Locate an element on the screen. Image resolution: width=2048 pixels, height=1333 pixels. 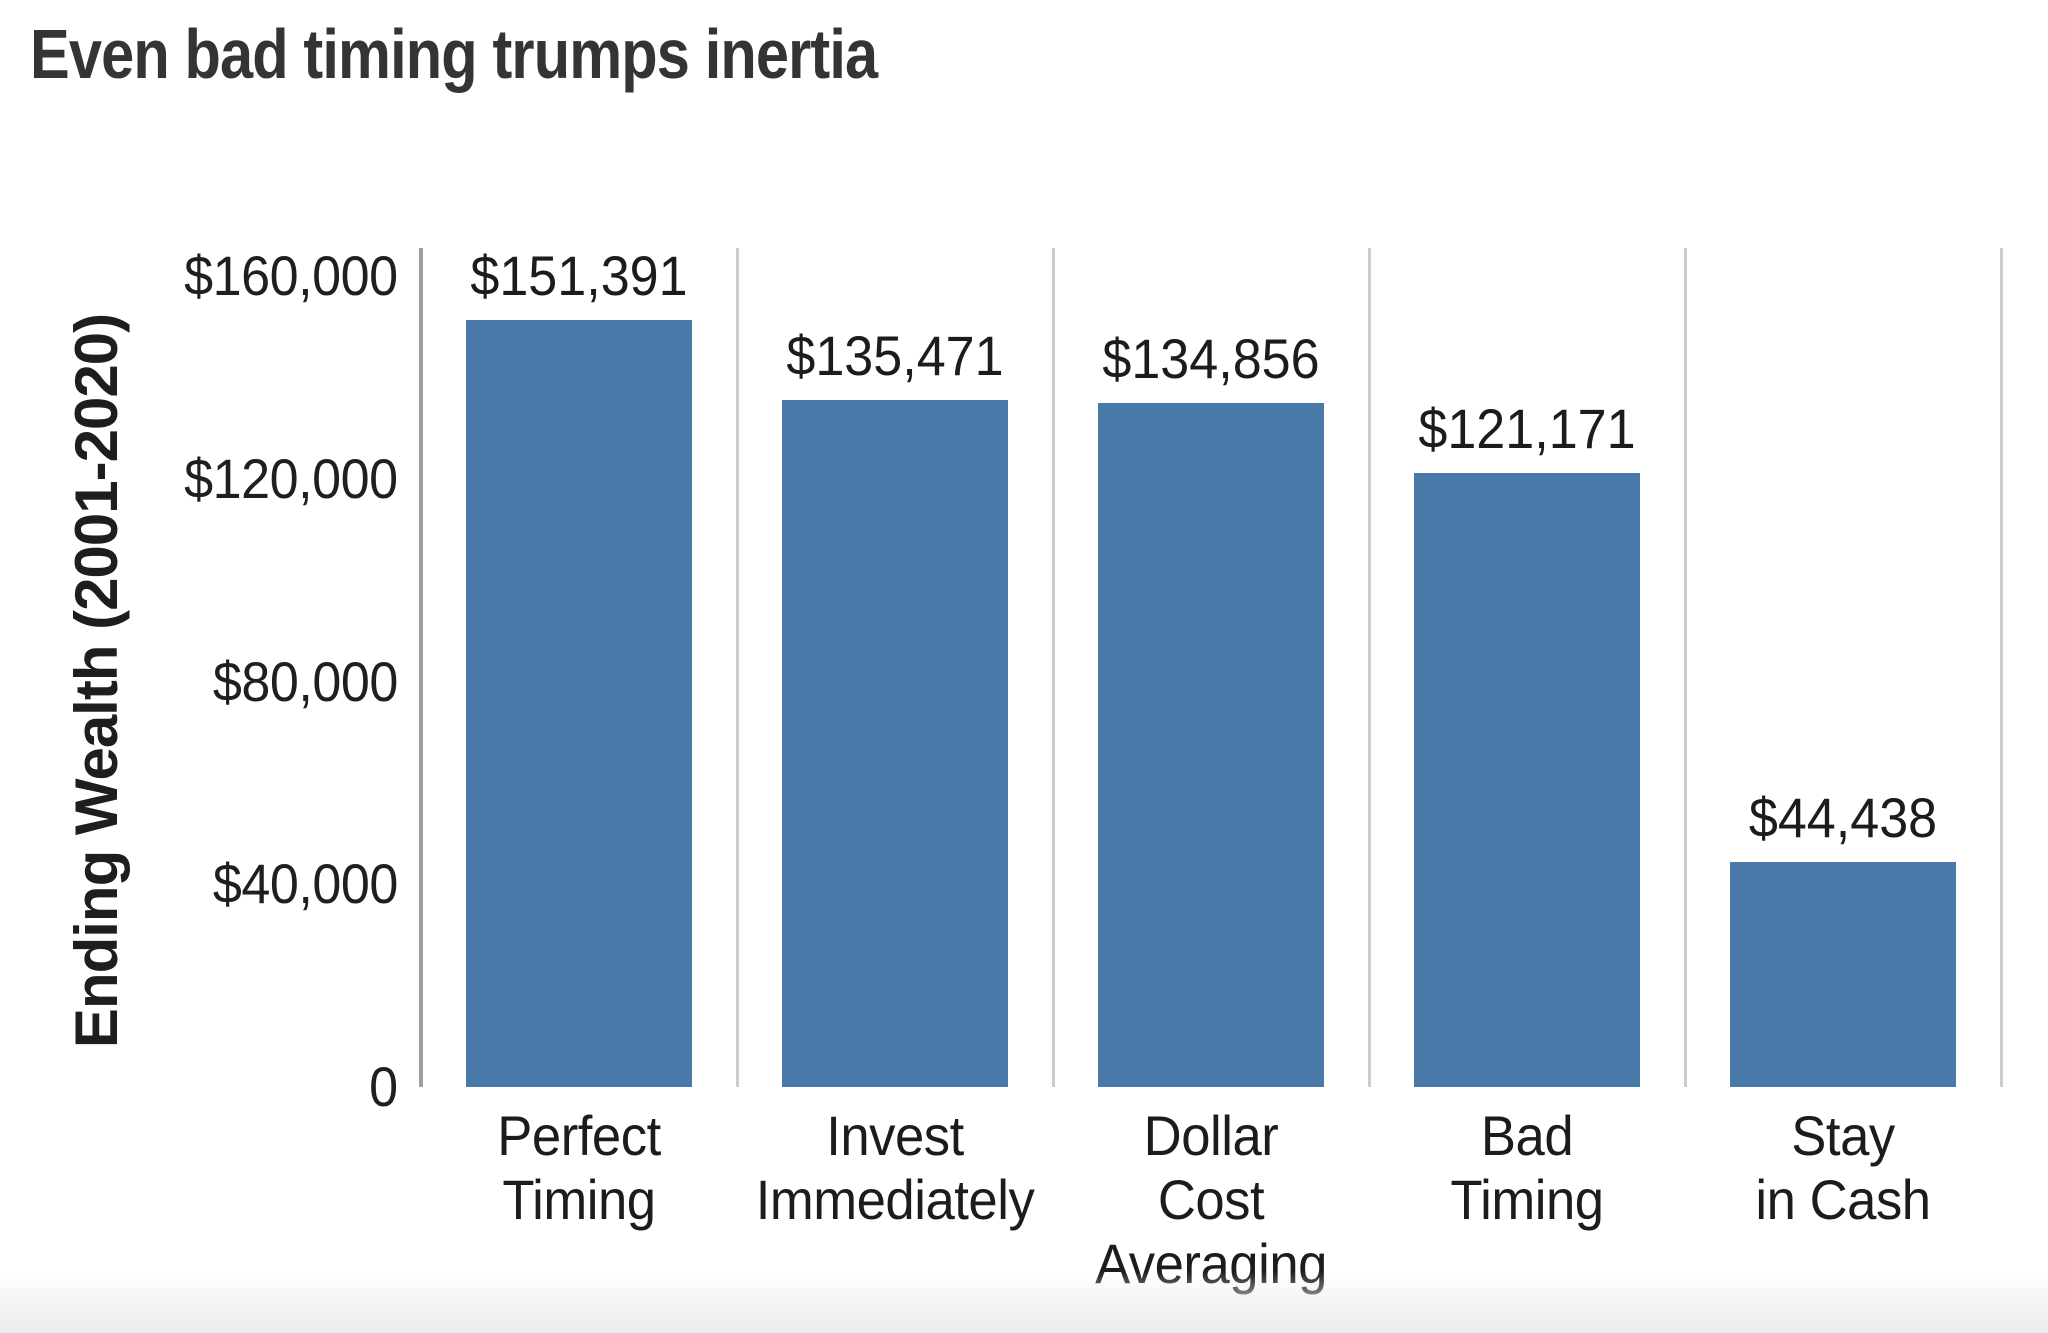
y-axis-line is located at coordinates (421, 667).